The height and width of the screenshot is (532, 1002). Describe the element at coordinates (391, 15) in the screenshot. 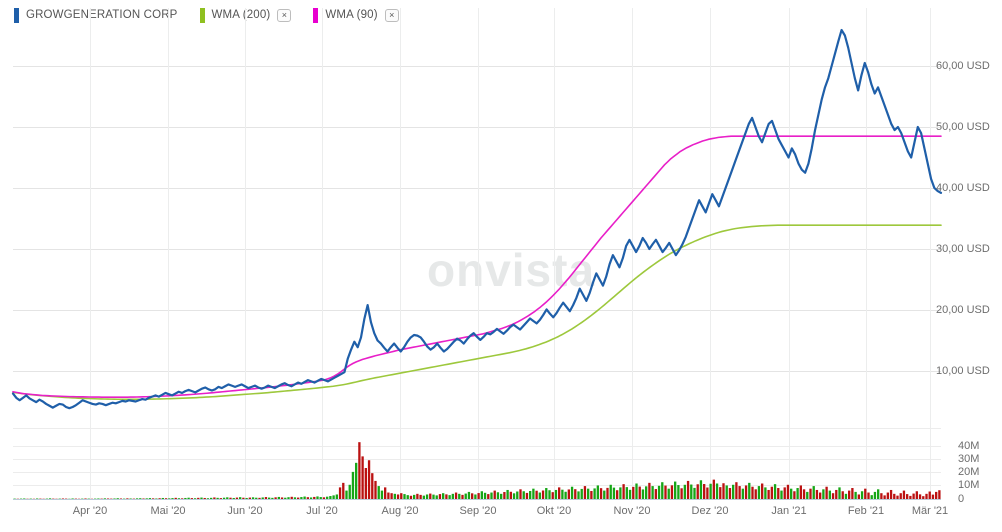

I see `legend-close-wma90-icon: ×` at that location.